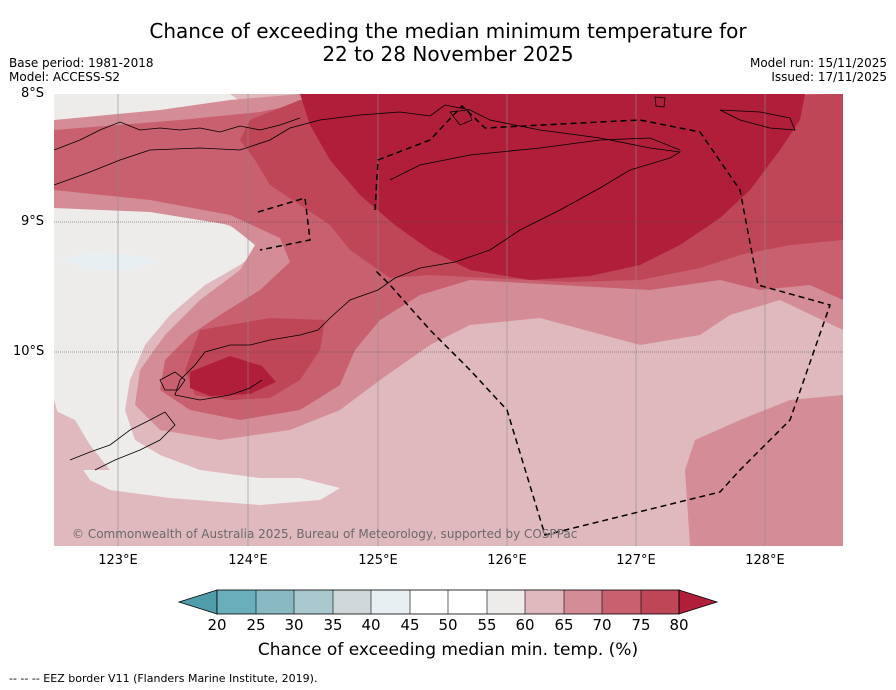 This screenshot has width=896, height=690. I want to click on colorbar-tick: 80, so click(679, 625).